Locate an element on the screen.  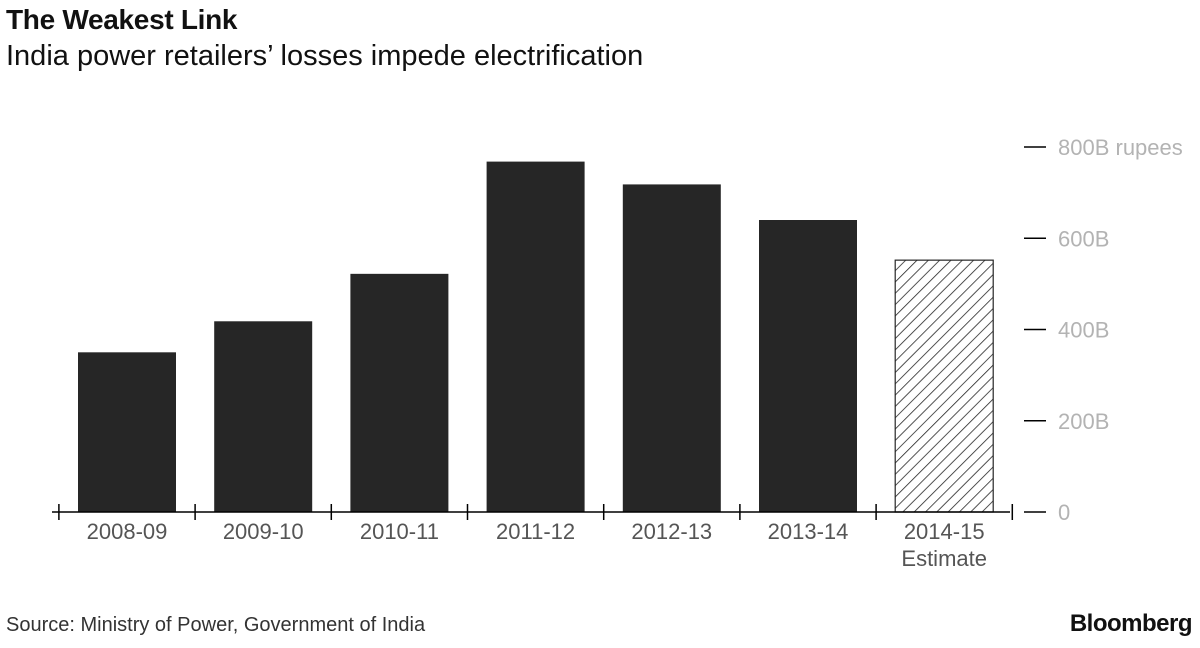
y-tick-label: 0 is located at coordinates (1064, 512).